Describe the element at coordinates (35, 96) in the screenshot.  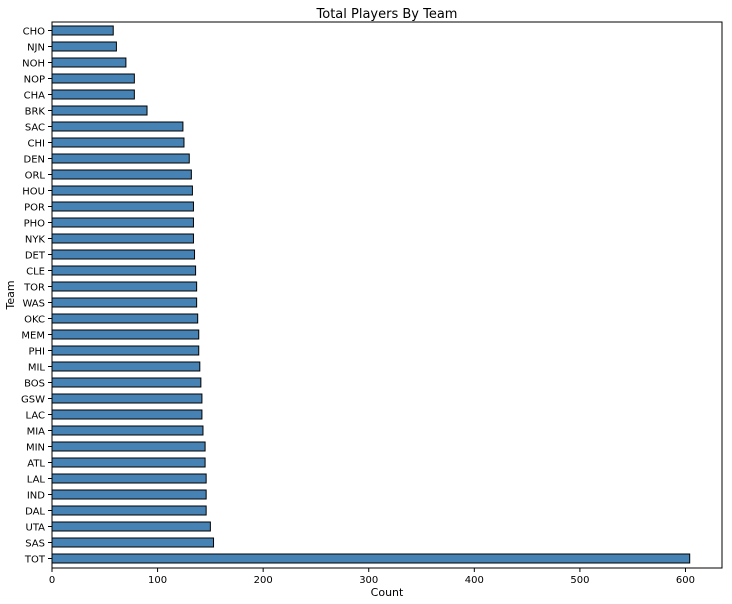
I see `y-tick-label: CHA` at that location.